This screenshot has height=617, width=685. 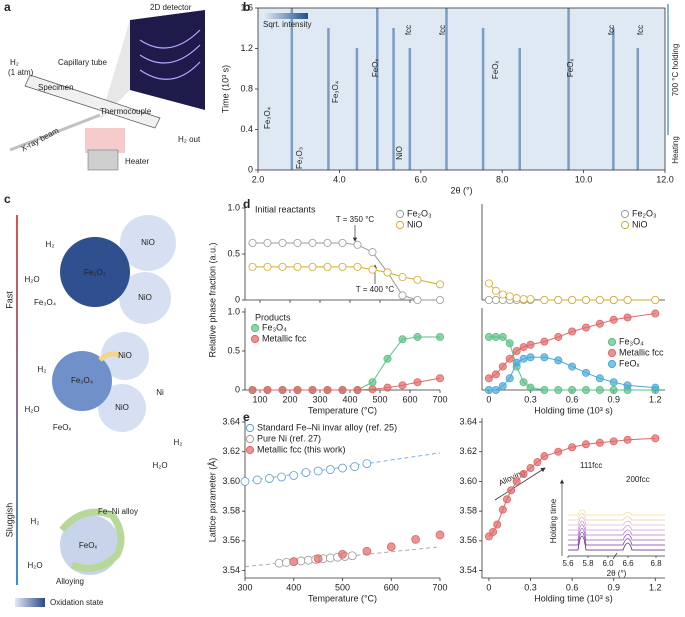 What do you see at coordinates (35, 521) in the screenshot?
I see `mechanism-label: H₂` at bounding box center [35, 521].